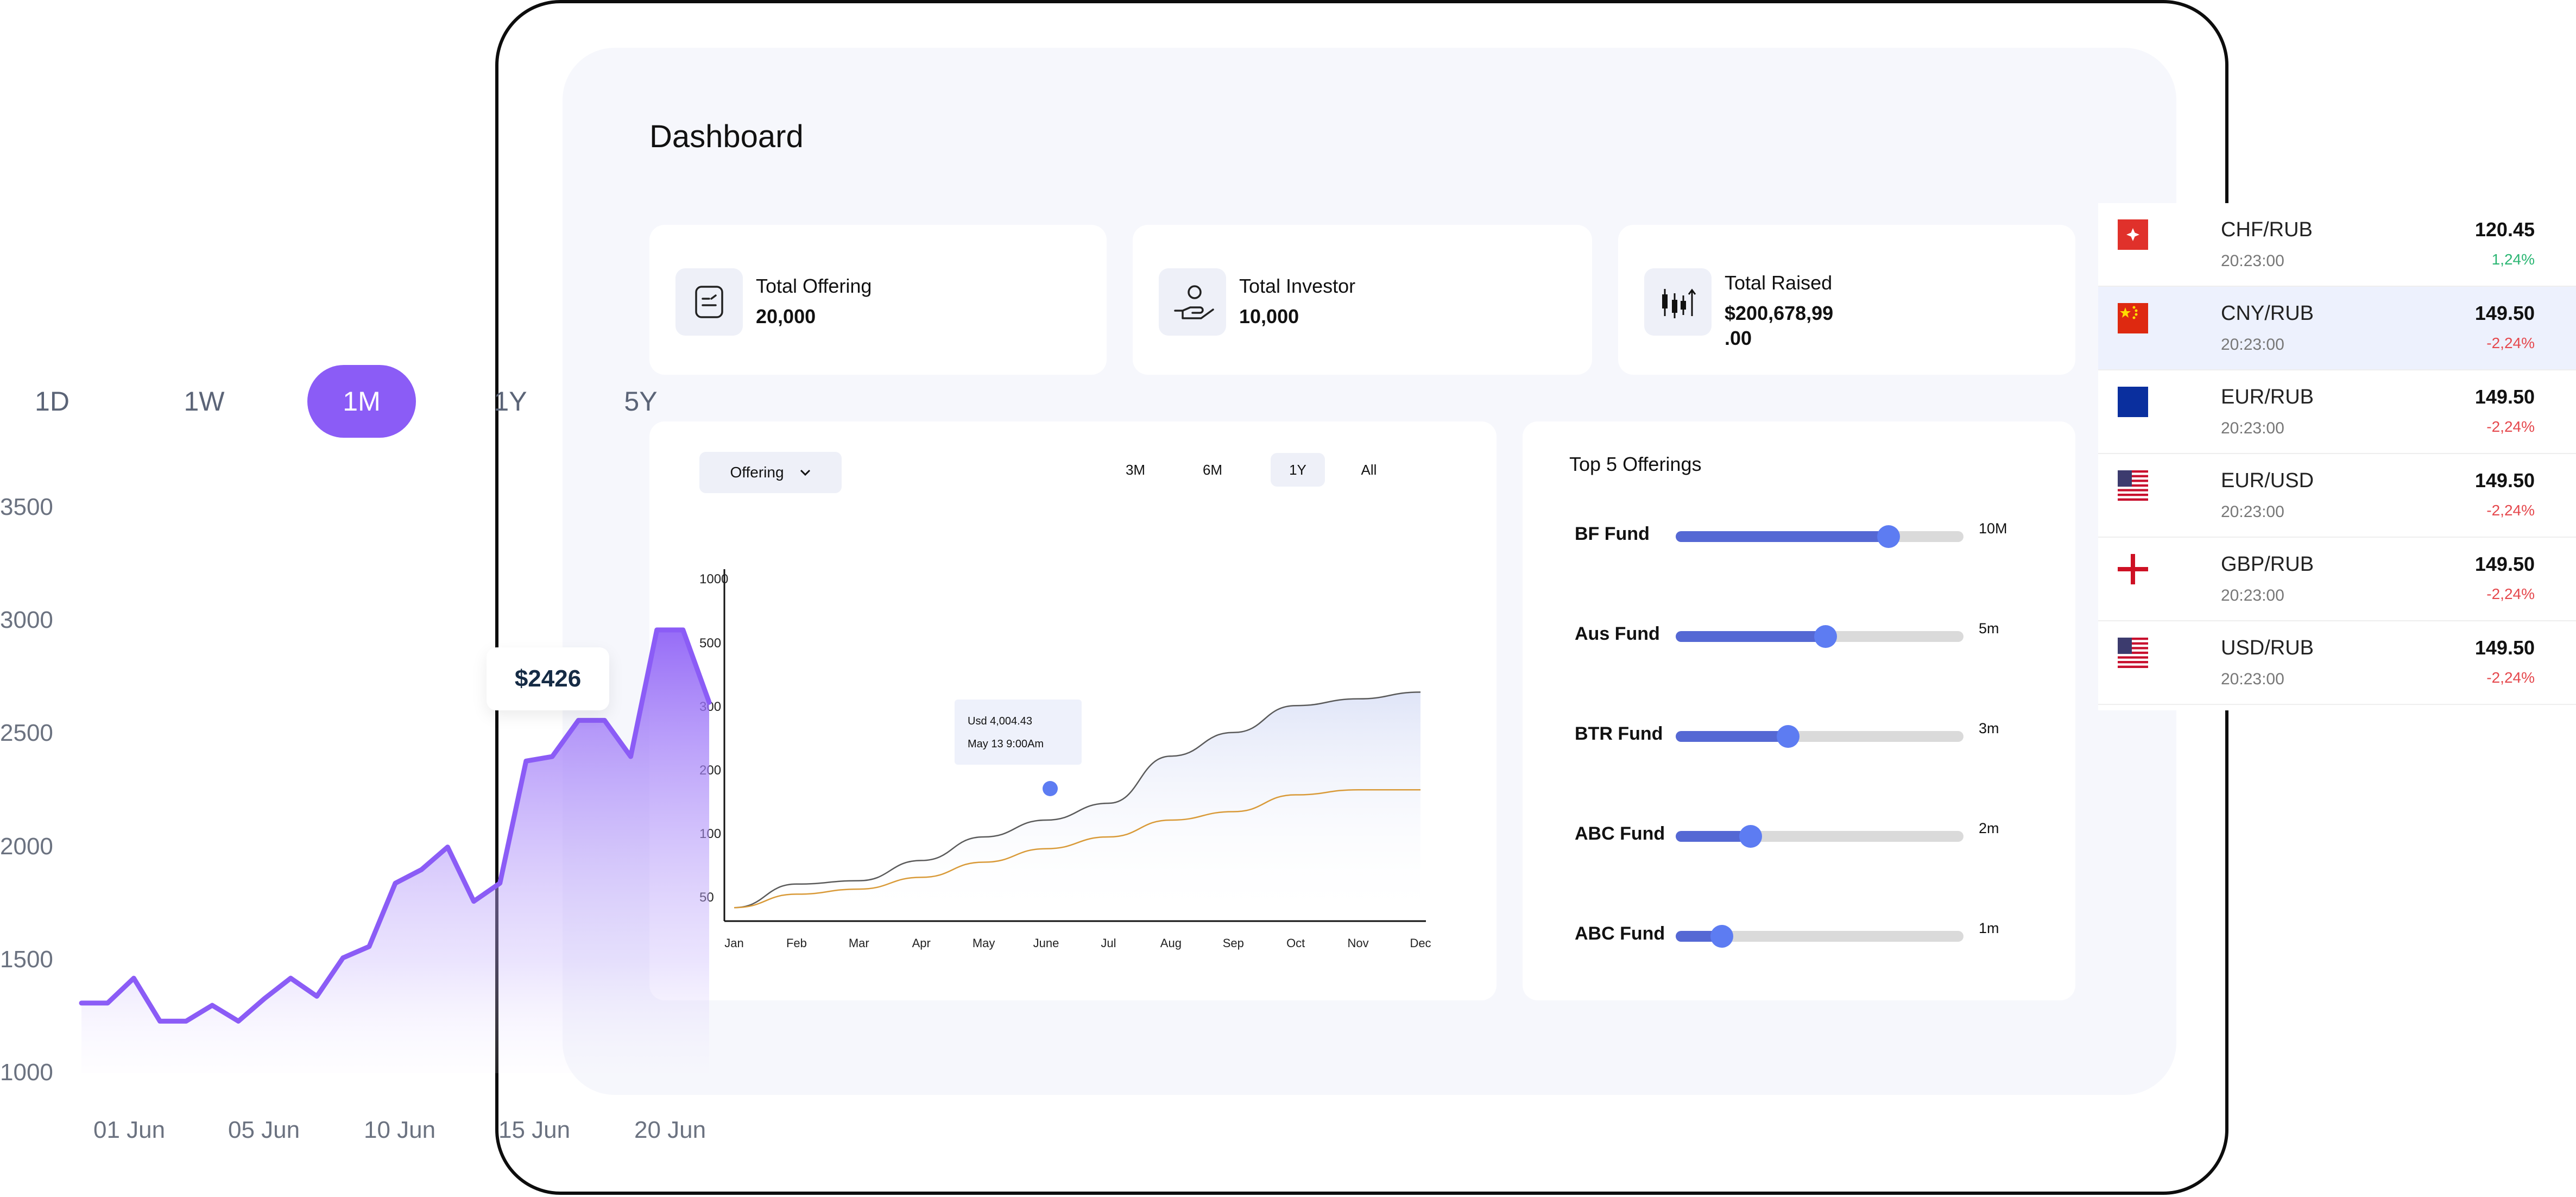 This screenshot has width=2576, height=1197. I want to click on y-tick-label: 3000, so click(26, 620).